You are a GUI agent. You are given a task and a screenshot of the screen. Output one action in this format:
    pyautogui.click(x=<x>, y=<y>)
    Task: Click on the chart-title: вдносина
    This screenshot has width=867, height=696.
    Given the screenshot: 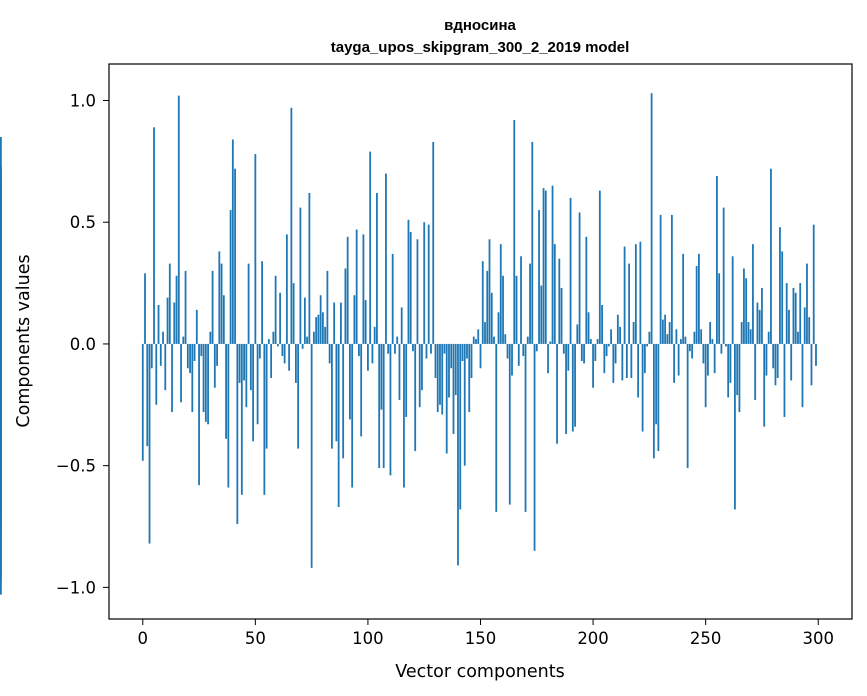 What is the action you would take?
    pyautogui.click(x=480, y=25)
    